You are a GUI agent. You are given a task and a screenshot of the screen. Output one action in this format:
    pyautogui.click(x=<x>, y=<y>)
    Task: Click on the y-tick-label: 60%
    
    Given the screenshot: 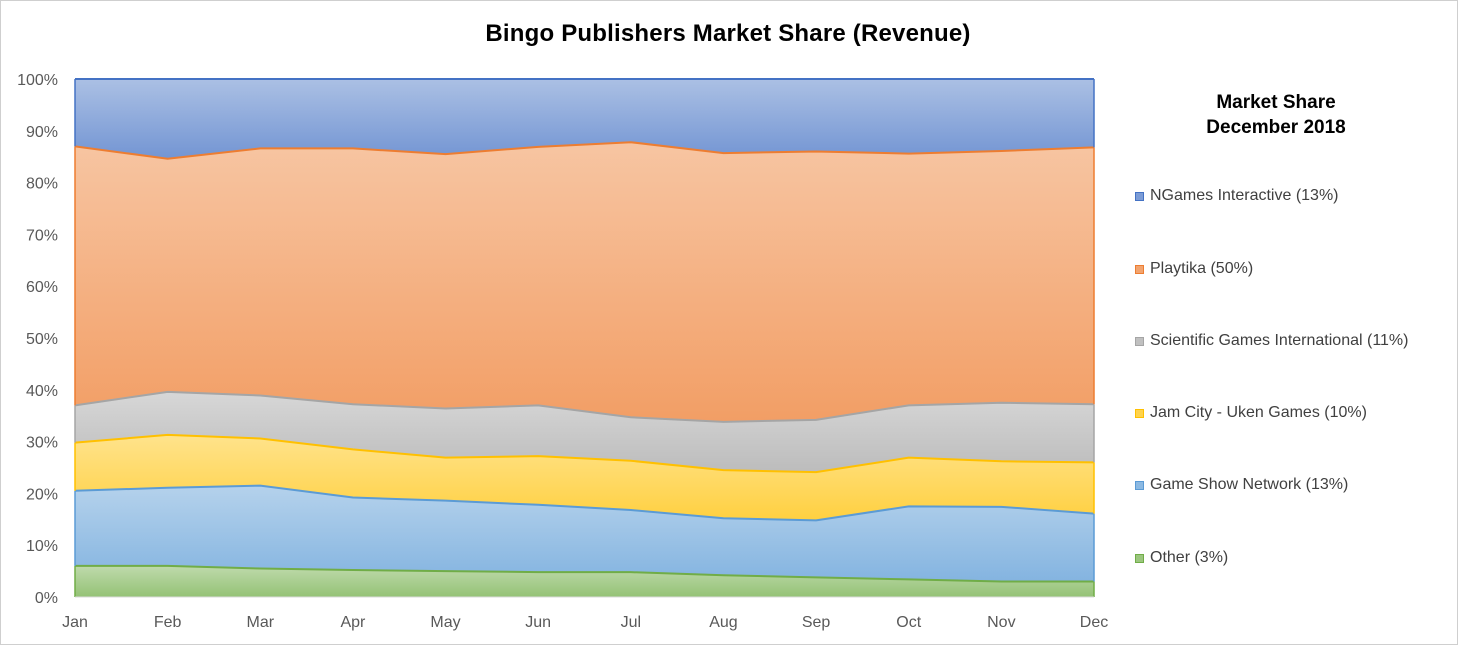 What is the action you would take?
    pyautogui.click(x=42, y=287)
    